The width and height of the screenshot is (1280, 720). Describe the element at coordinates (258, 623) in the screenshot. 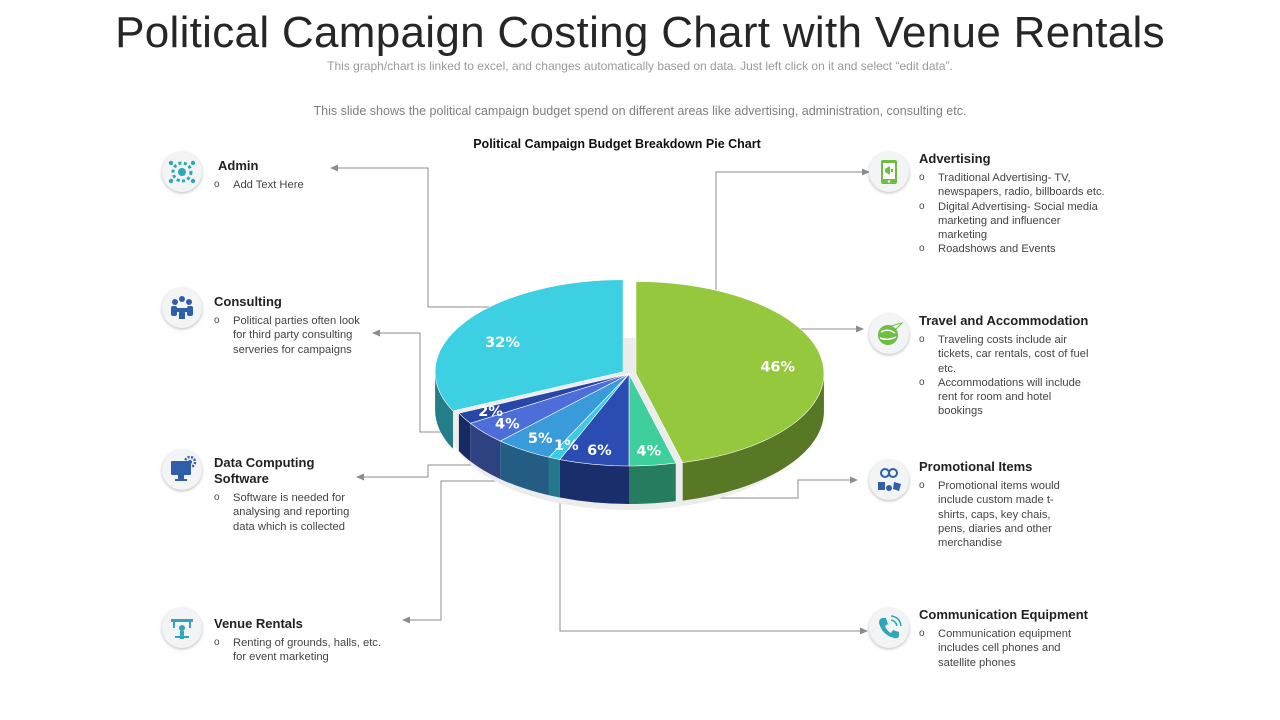

I see `venue-title: Venue Rentals` at that location.